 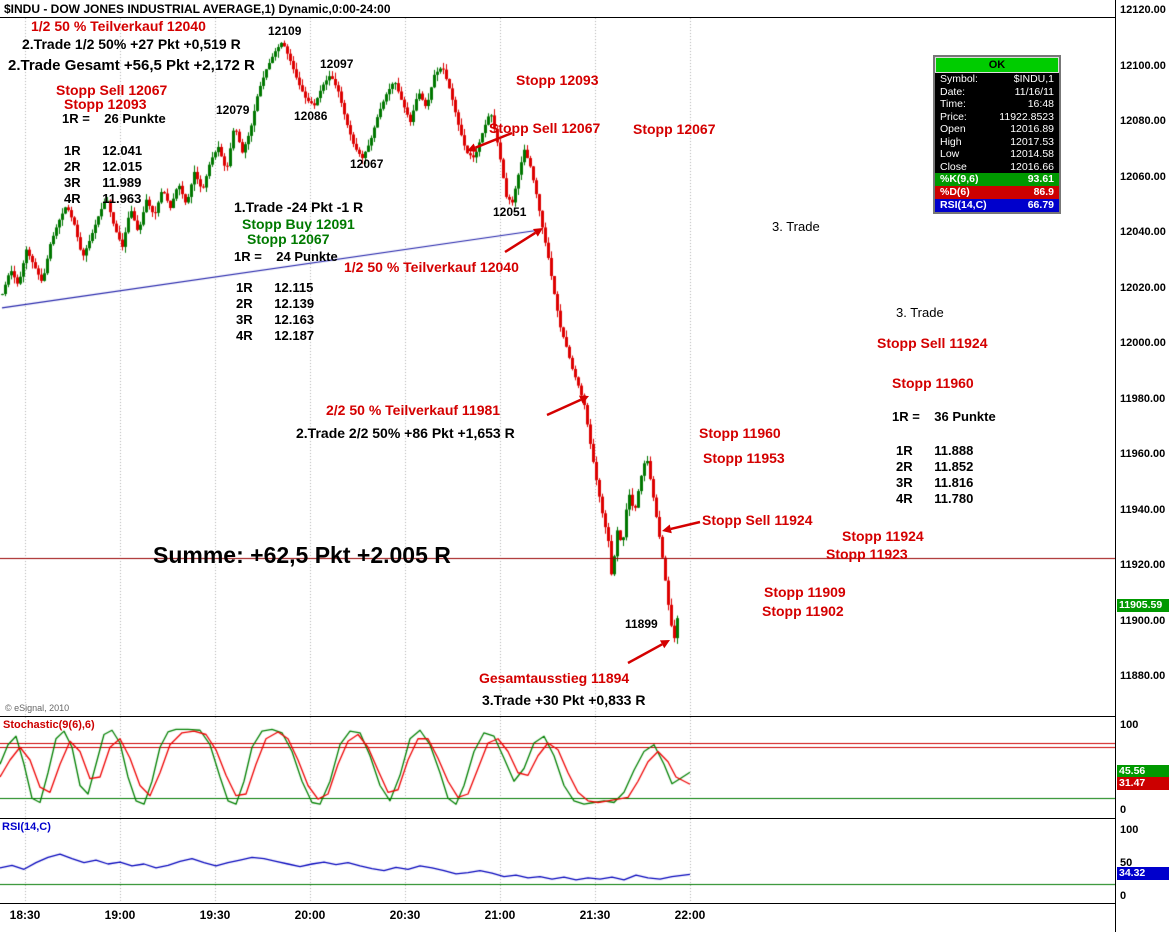 What do you see at coordinates (963, 205) in the screenshot?
I see `indicator-row-label: RSI(14,C)` at bounding box center [963, 205].